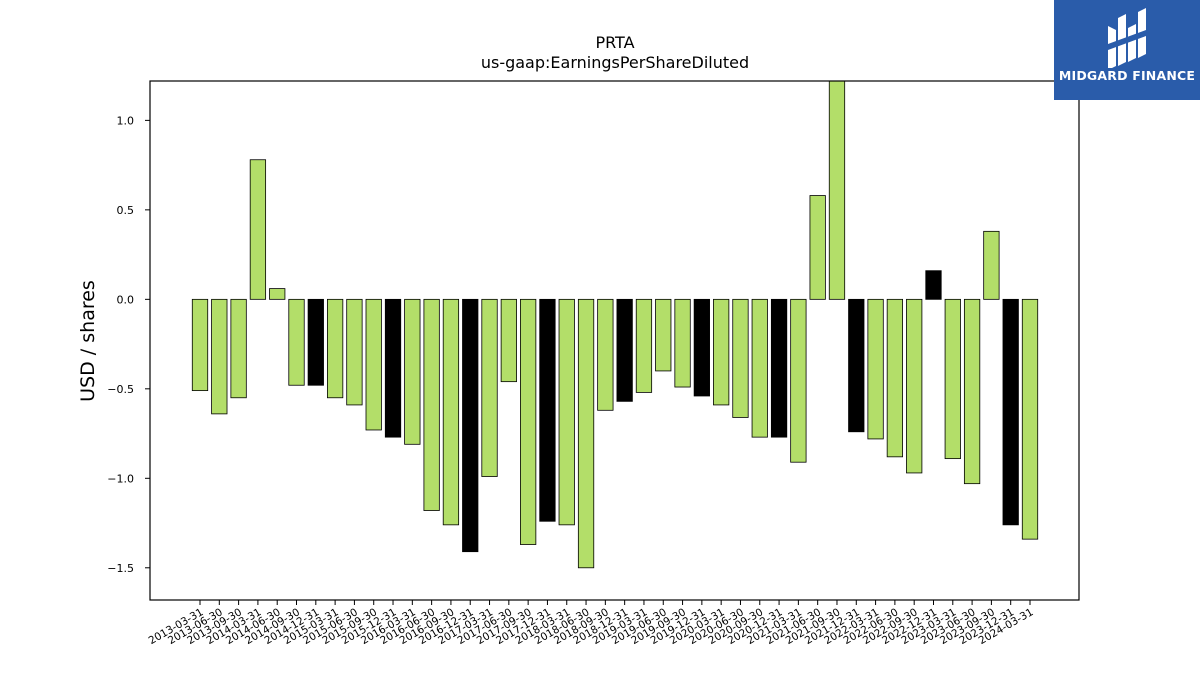 The image size is (1200, 675). I want to click on y-axis-label: USD / shares, so click(88, 341).